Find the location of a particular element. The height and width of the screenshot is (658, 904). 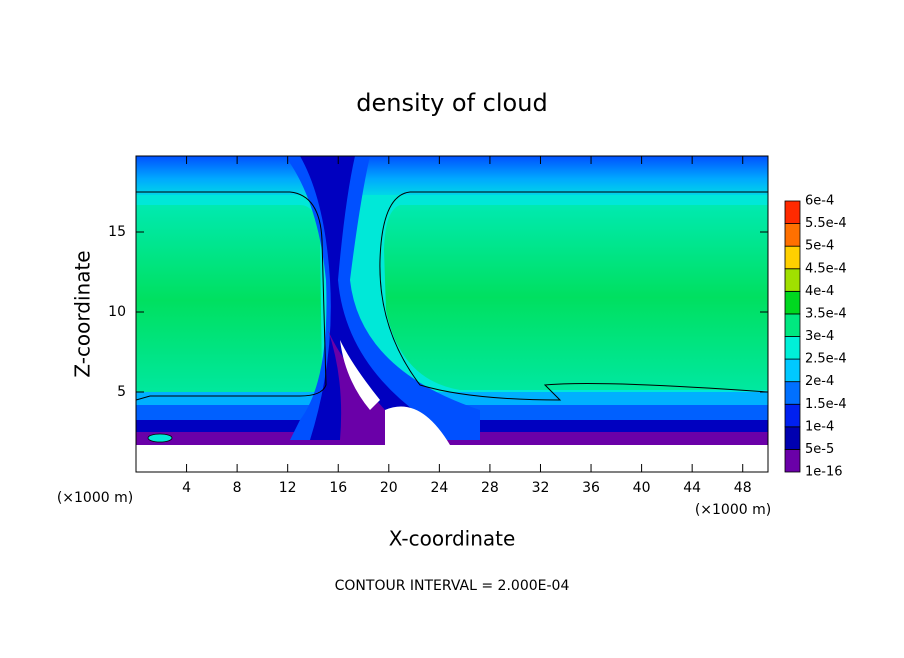

x-tick-label: 4 is located at coordinates (186, 488).